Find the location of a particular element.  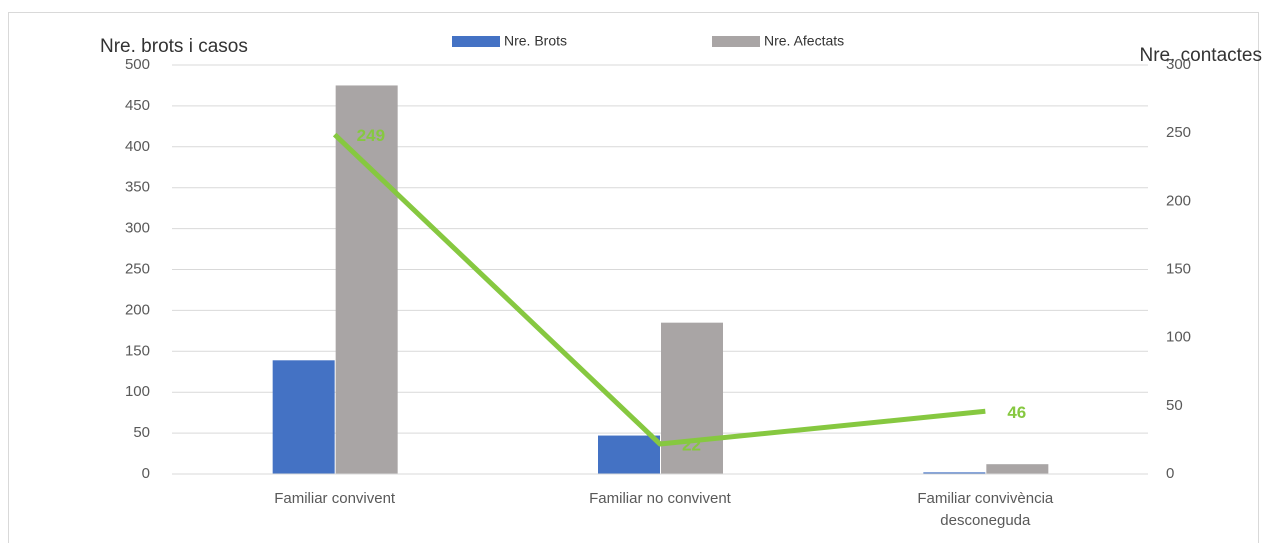

data-label: 46 is located at coordinates (1016, 412).